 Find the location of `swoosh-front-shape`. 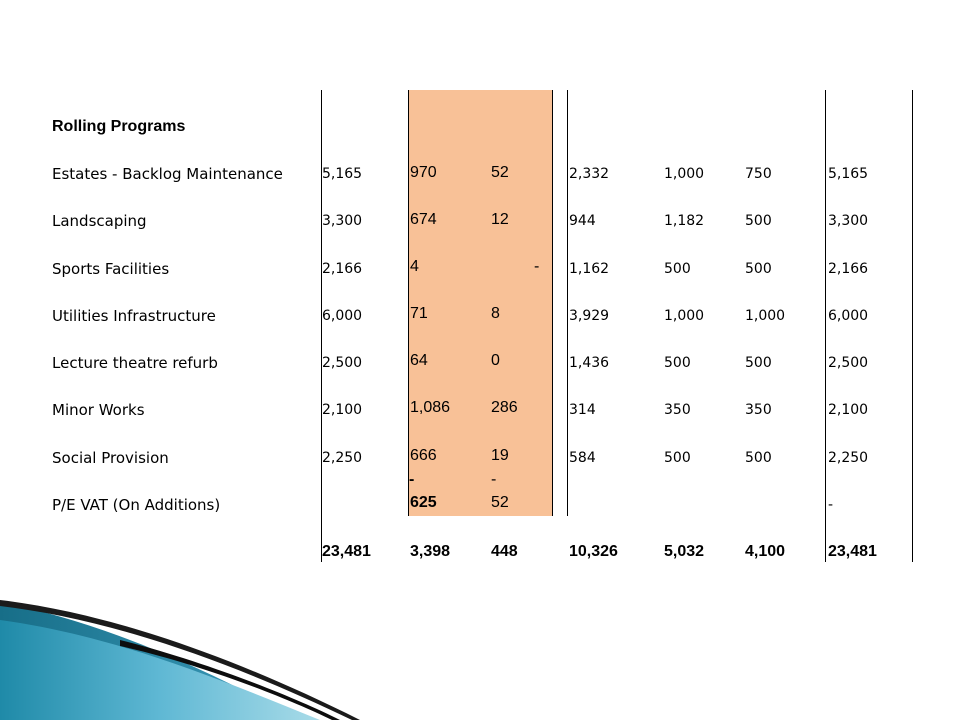

swoosh-front-shape is located at coordinates (160, 670).